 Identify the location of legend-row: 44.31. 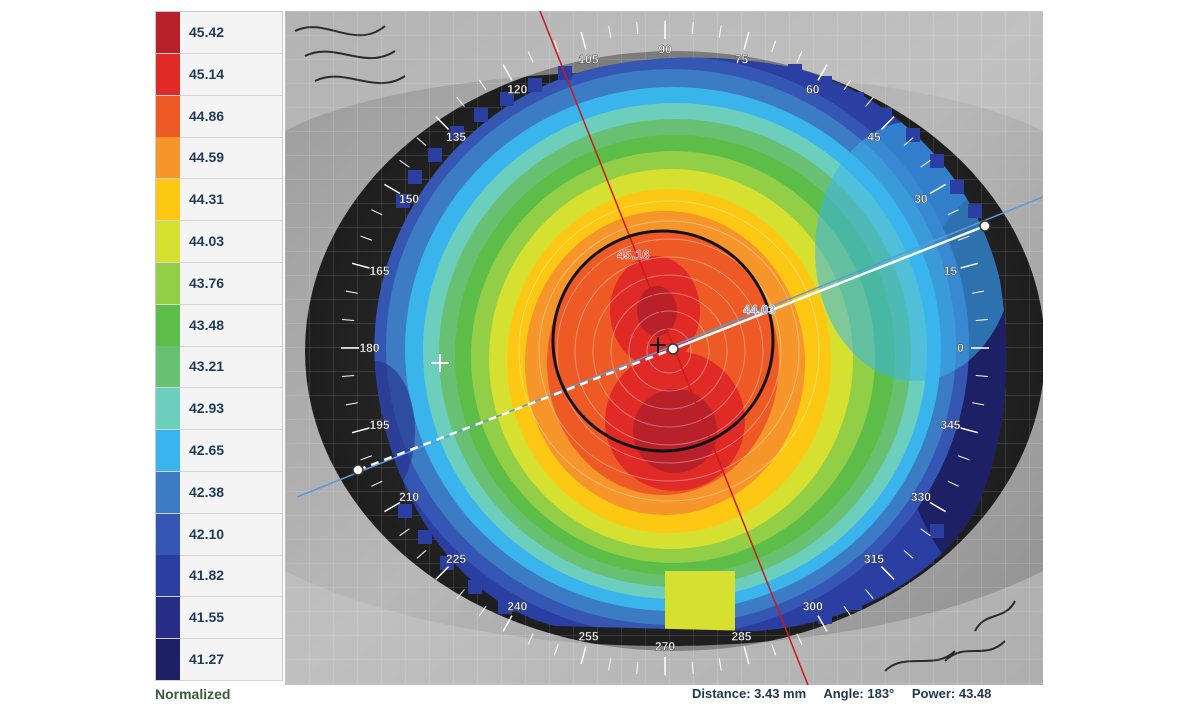
(219, 200).